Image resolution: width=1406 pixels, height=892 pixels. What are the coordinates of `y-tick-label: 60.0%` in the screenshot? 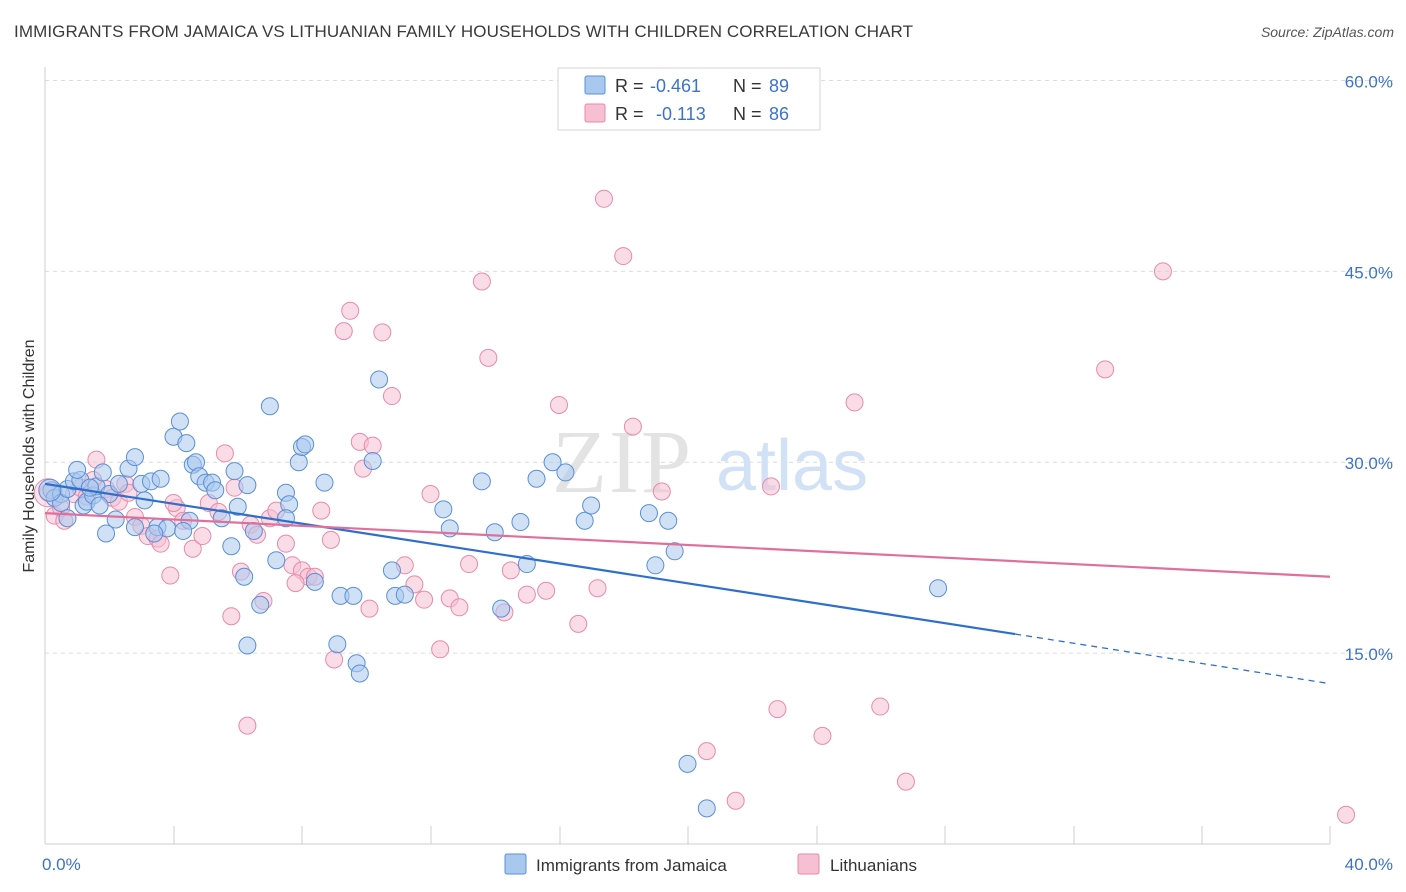 It's located at (1369, 81).